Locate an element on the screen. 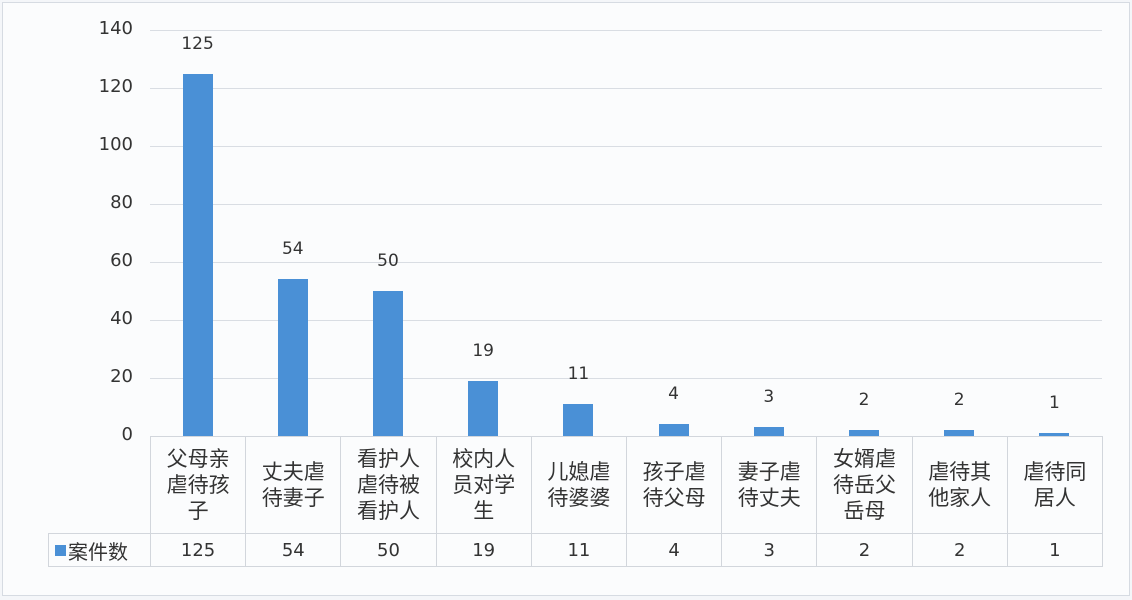 Image resolution: width=1132 pixels, height=600 pixels. y-tick-label: 60 is located at coordinates (121, 260).